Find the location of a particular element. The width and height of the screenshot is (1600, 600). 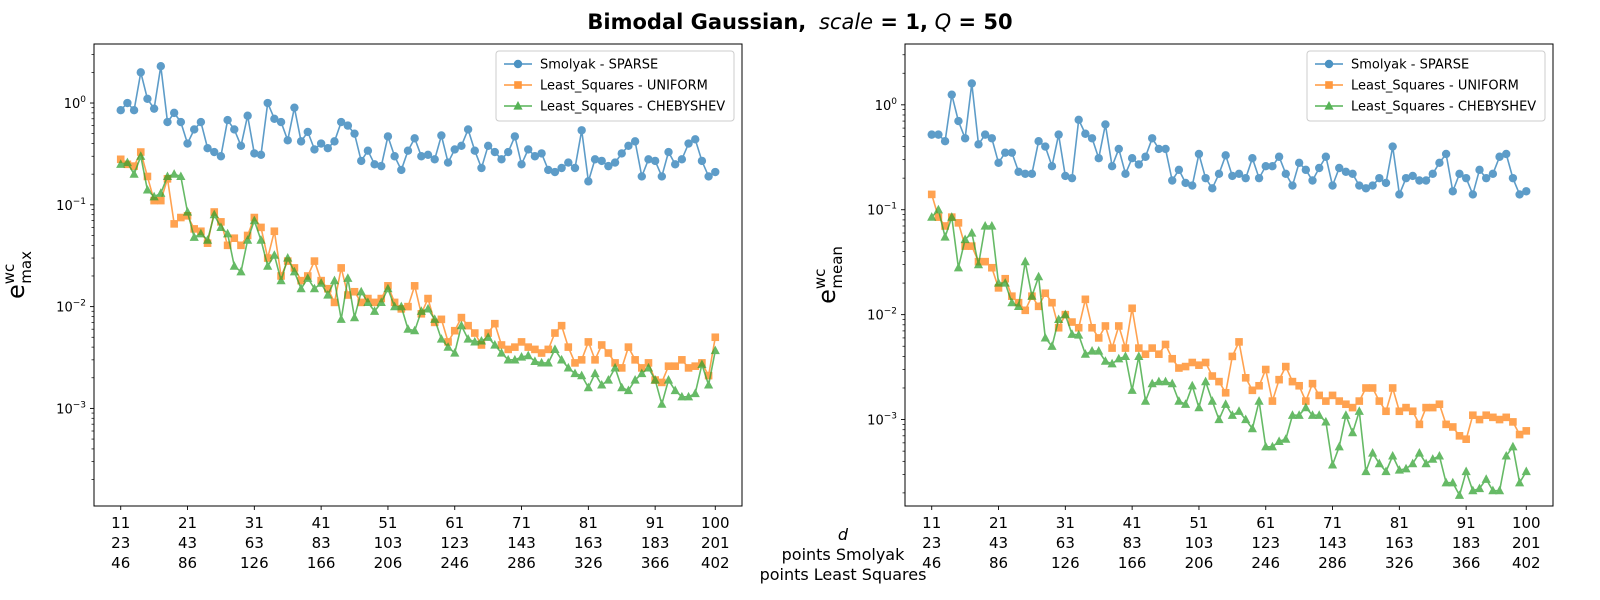

x-tick-label-d: 41 is located at coordinates (321, 523).